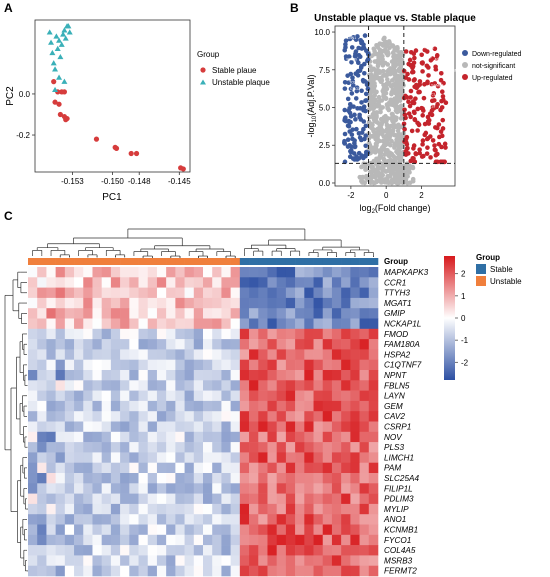 The image size is (550, 577). I want to click on heatmap-colorbar-tick-label: 2, so click(463, 274).